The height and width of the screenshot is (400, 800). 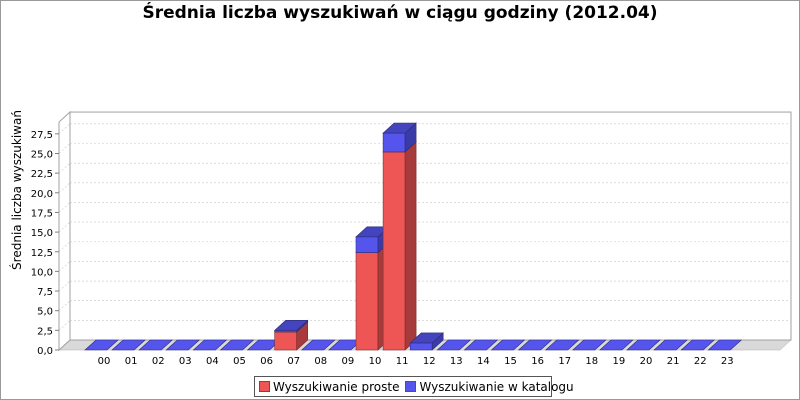 I want to click on y-tick-label: 22,5, so click(x=42, y=174).